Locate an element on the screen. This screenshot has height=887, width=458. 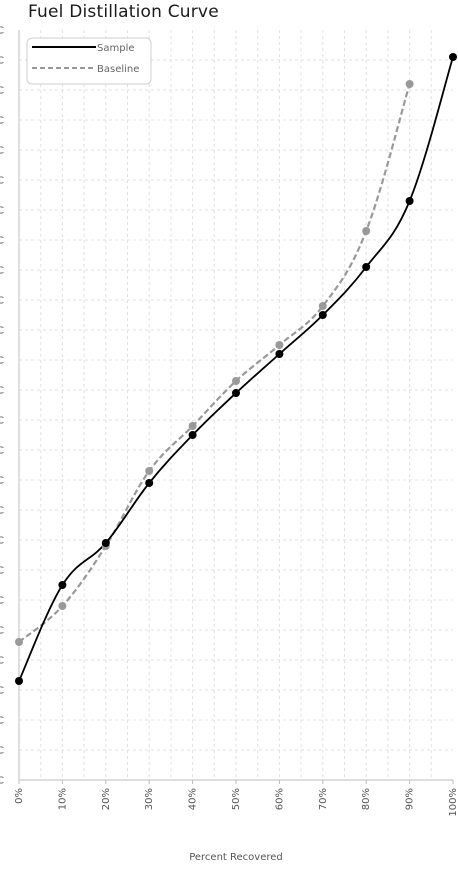
legend-label-sample: Sample is located at coordinates (116, 48).